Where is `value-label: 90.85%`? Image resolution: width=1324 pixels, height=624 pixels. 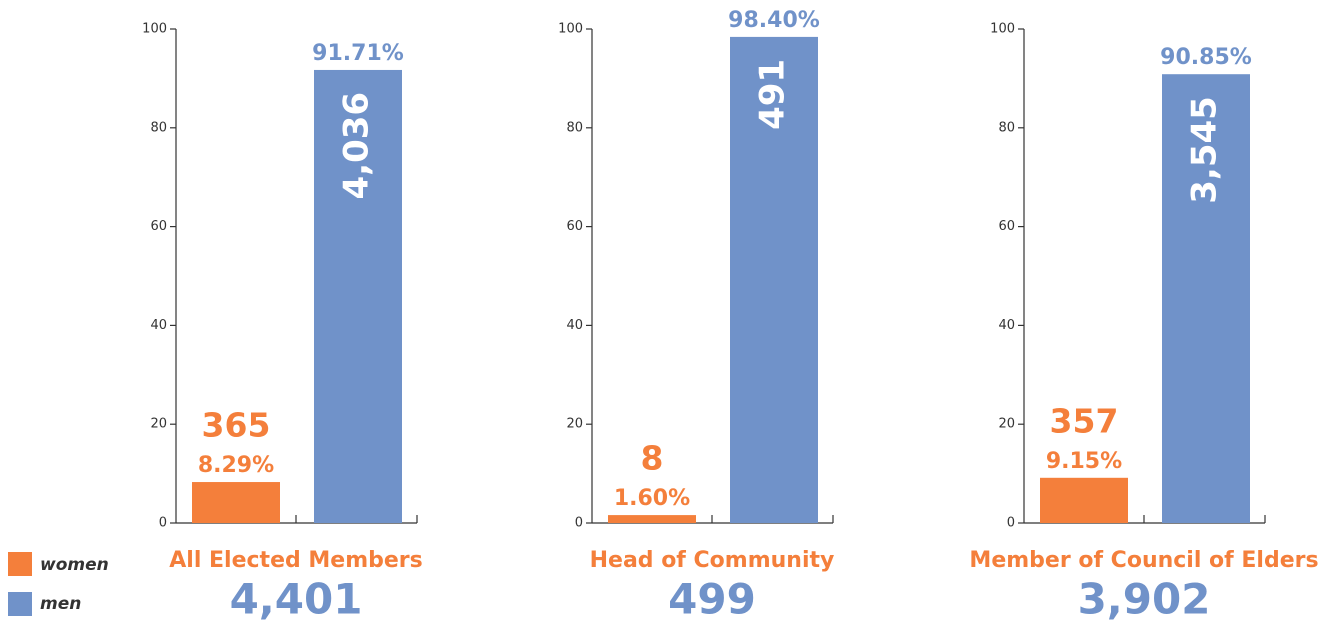
value-label: 90.85% is located at coordinates (1206, 57).